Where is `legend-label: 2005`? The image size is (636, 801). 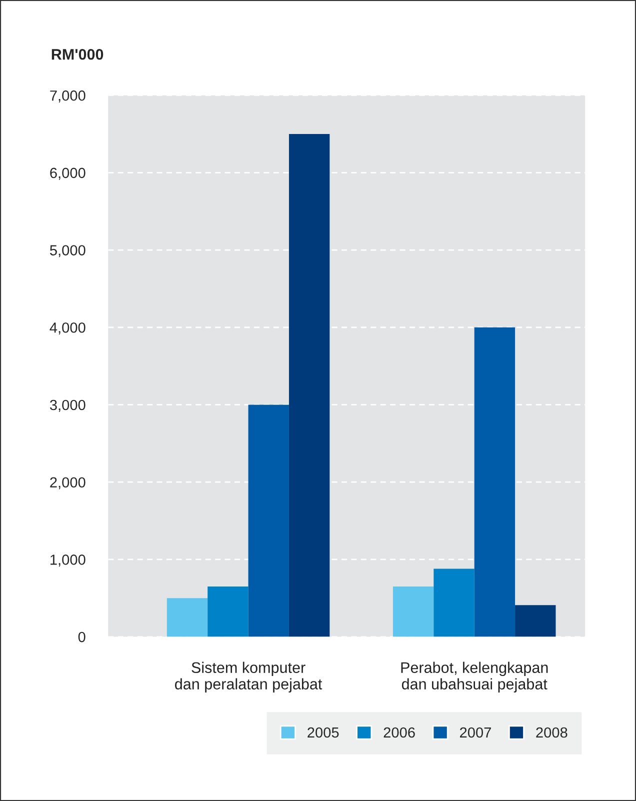 legend-label: 2005 is located at coordinates (323, 732).